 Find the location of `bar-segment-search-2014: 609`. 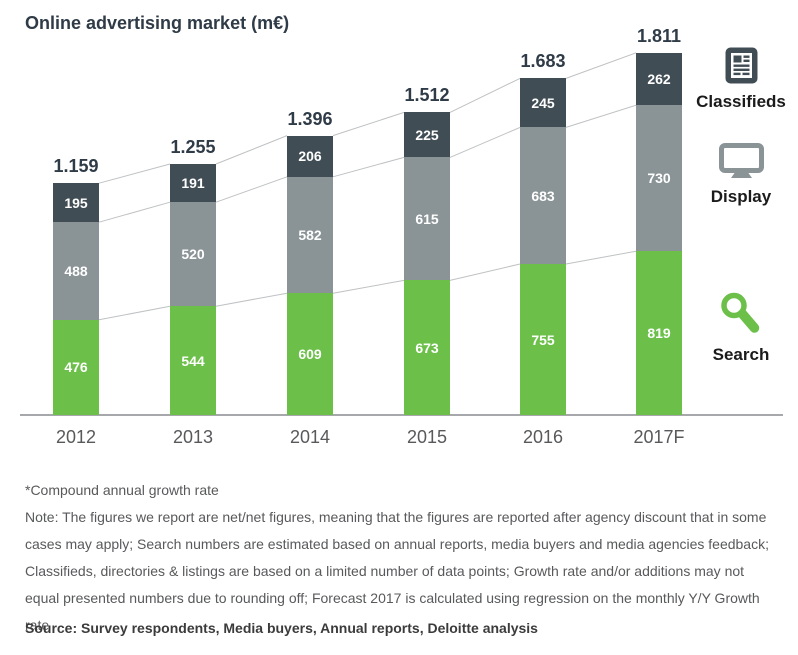

bar-segment-search-2014: 609 is located at coordinates (310, 354).